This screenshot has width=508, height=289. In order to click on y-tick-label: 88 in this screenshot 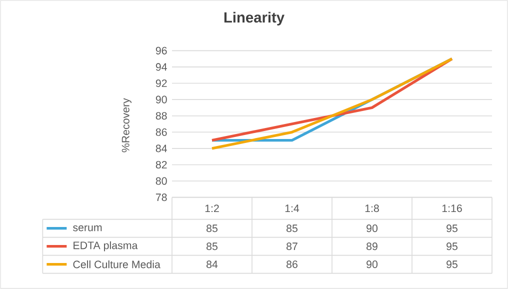, I will do `click(161, 116)`.